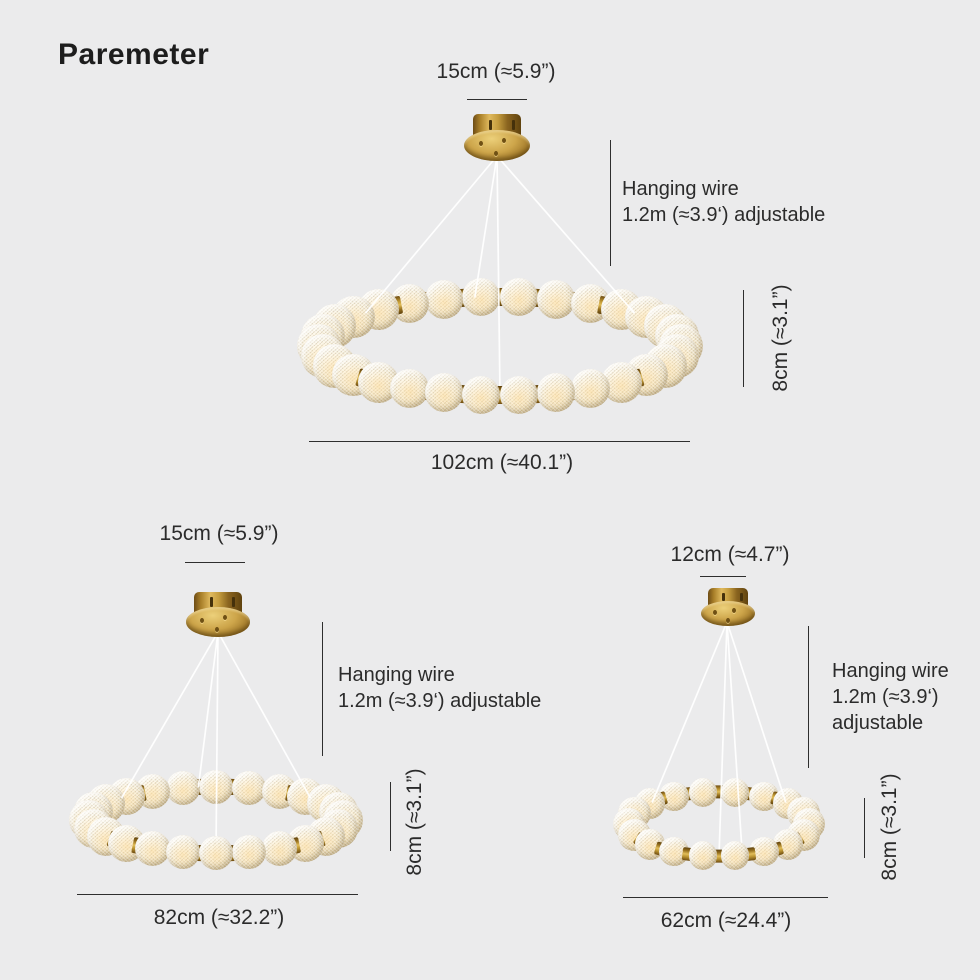 This screenshot has height=980, width=980. I want to click on hanging-wire-line2: 1.2m (≈3.9‘), so click(885, 697).